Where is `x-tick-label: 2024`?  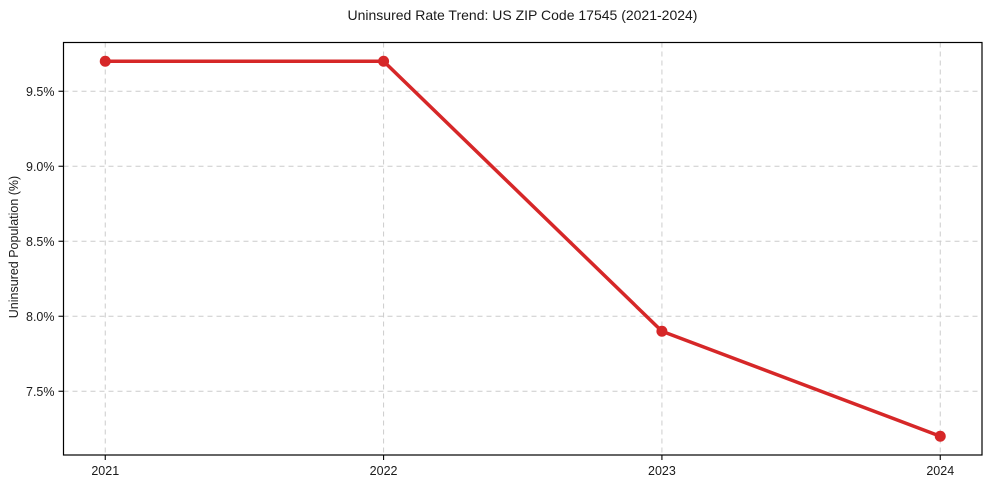
x-tick-label: 2024 is located at coordinates (940, 471).